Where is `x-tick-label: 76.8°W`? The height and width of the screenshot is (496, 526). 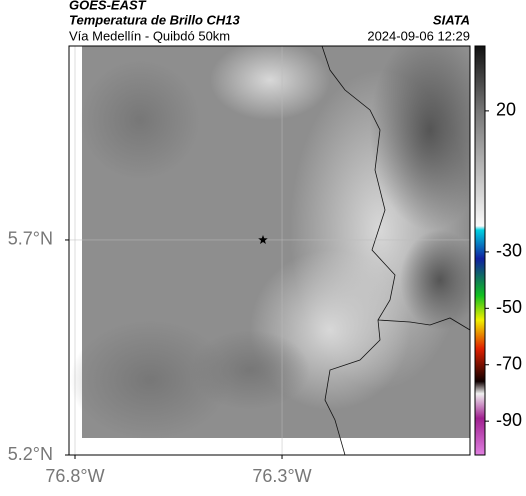 x-tick-label: 76.8°W is located at coordinates (74, 476).